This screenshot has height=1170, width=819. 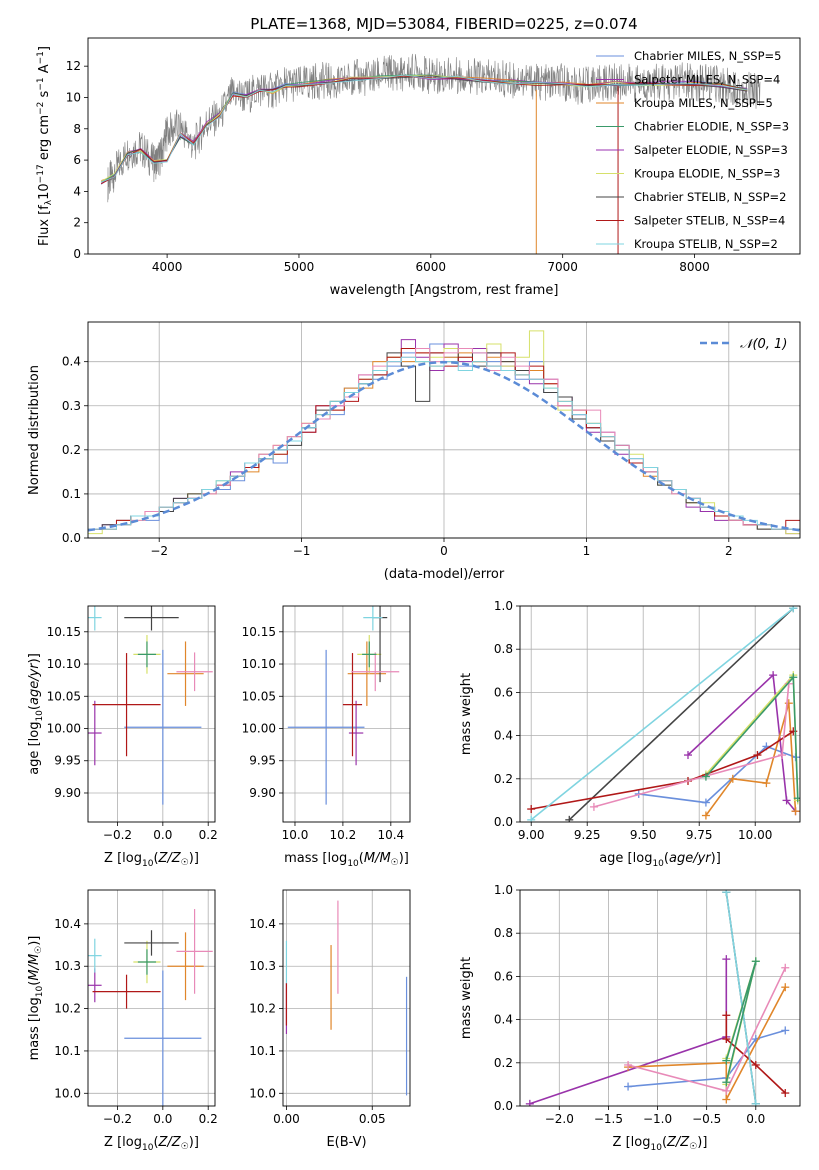 What do you see at coordinates (643, 835) in the screenshot?
I see `x-tick-label: 9.50` at bounding box center [643, 835].